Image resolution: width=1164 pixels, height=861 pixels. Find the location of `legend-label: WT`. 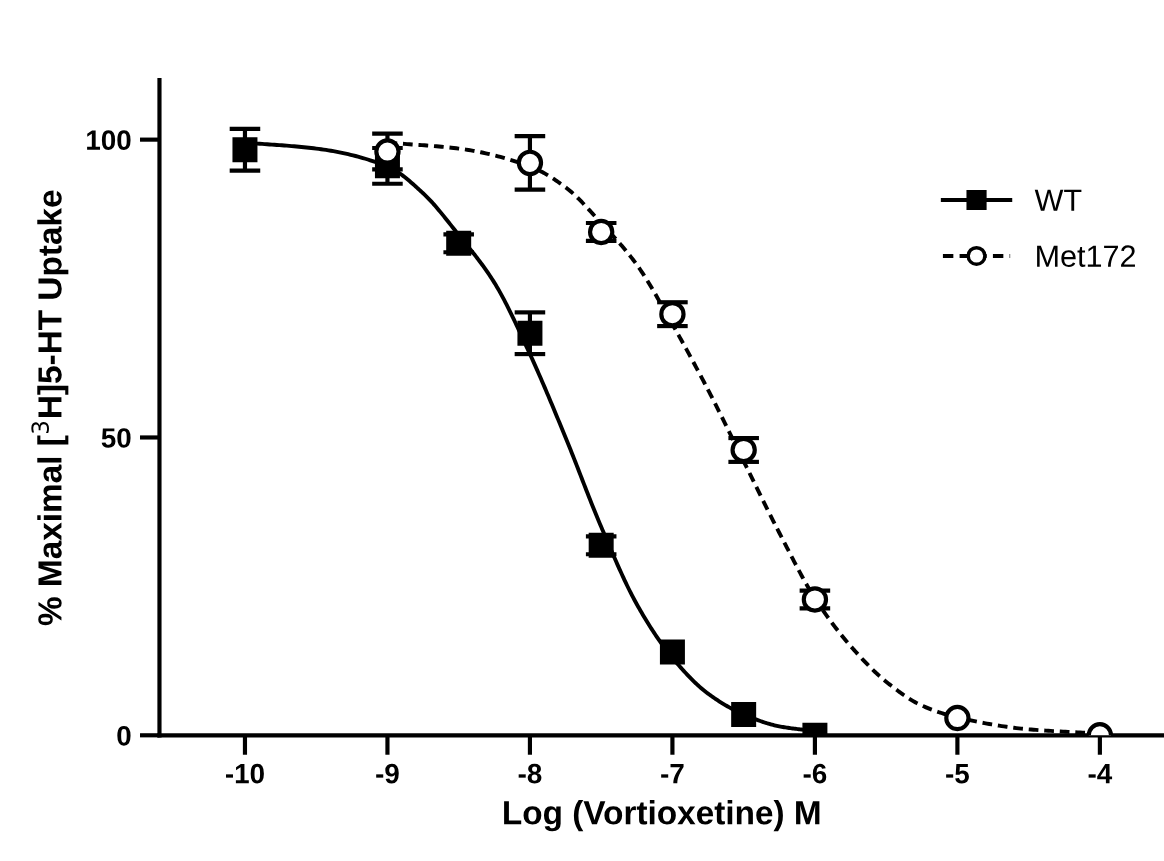

legend-label: WT is located at coordinates (1058, 200).